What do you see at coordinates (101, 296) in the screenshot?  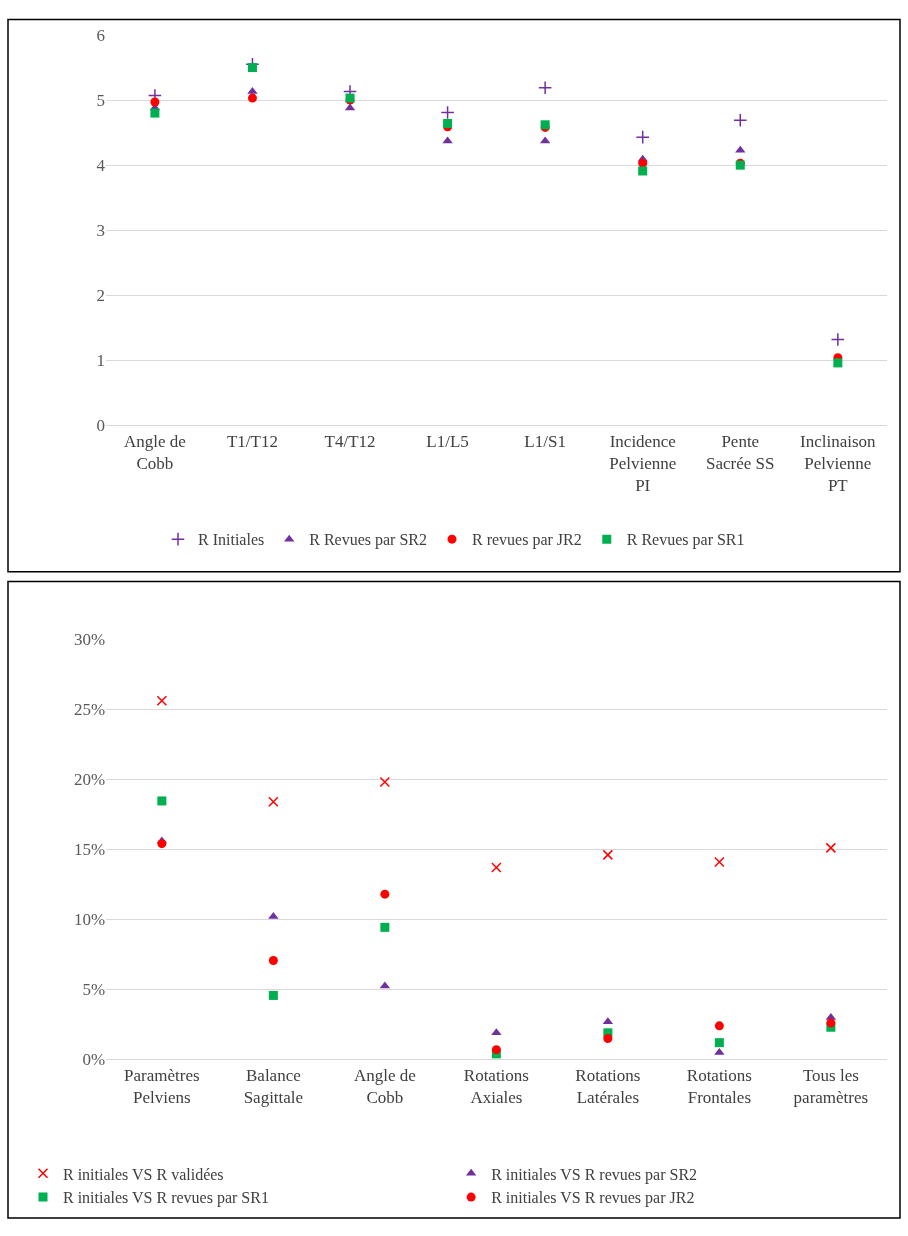 I see `y-tick-label: 2` at bounding box center [101, 296].